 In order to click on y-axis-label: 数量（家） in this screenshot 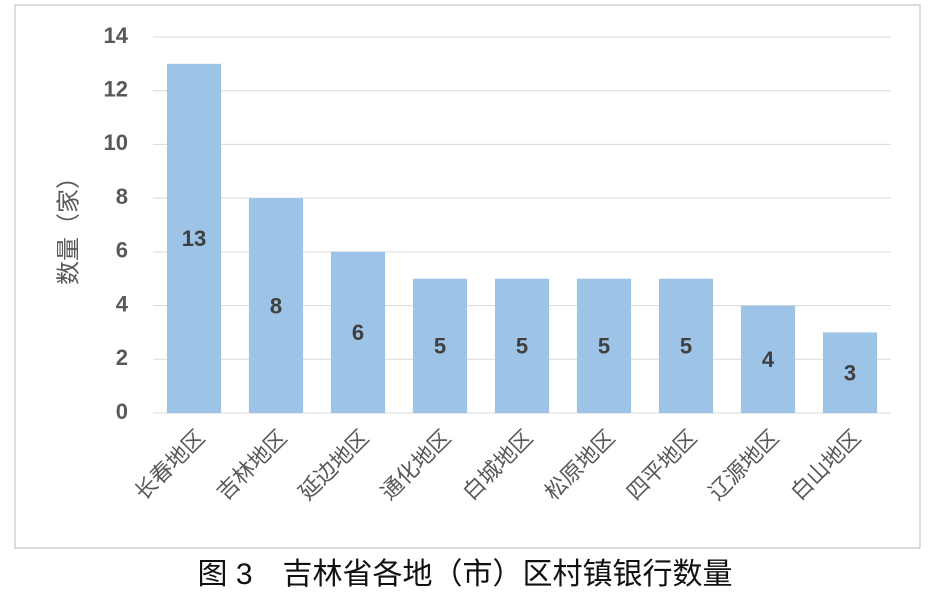, I will do `click(68, 225)`.